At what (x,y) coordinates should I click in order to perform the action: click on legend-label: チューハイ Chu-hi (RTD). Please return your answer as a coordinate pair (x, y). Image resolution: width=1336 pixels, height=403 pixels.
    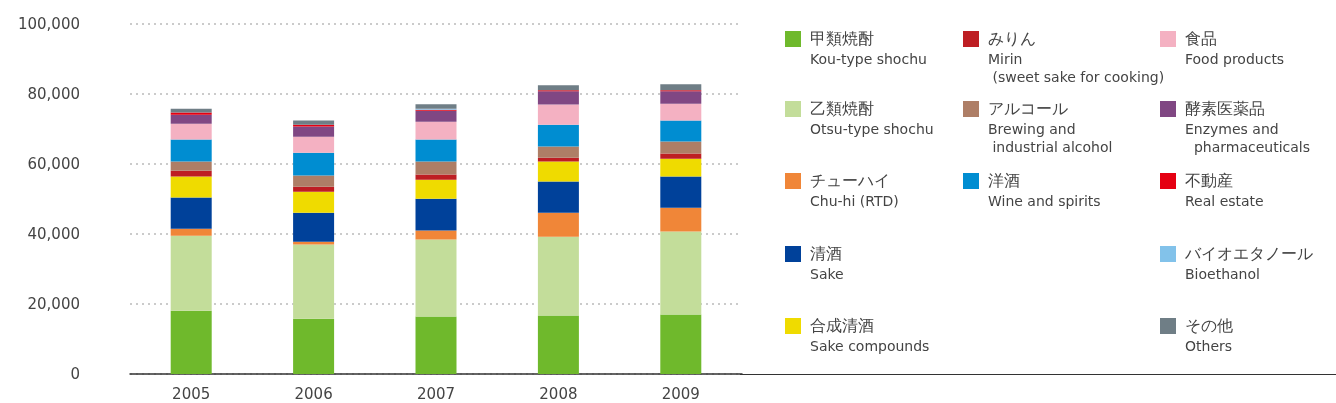
    Looking at the image, I should click on (854, 190).